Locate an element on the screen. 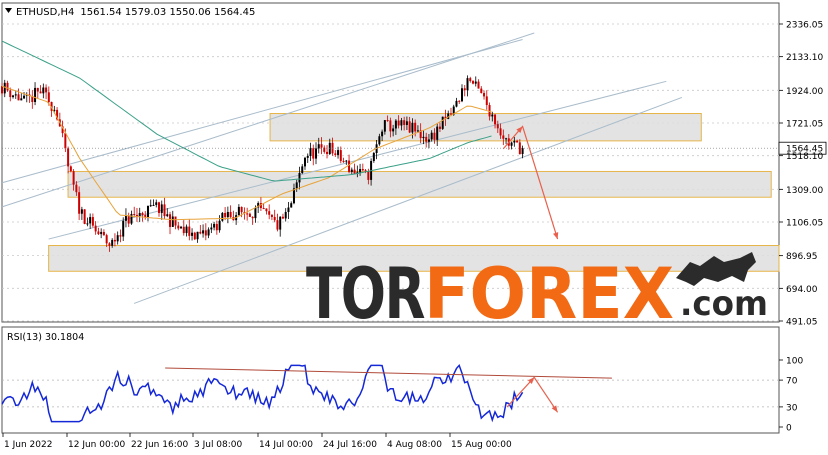  y-tick-label: 2133.10 is located at coordinates (804, 58).